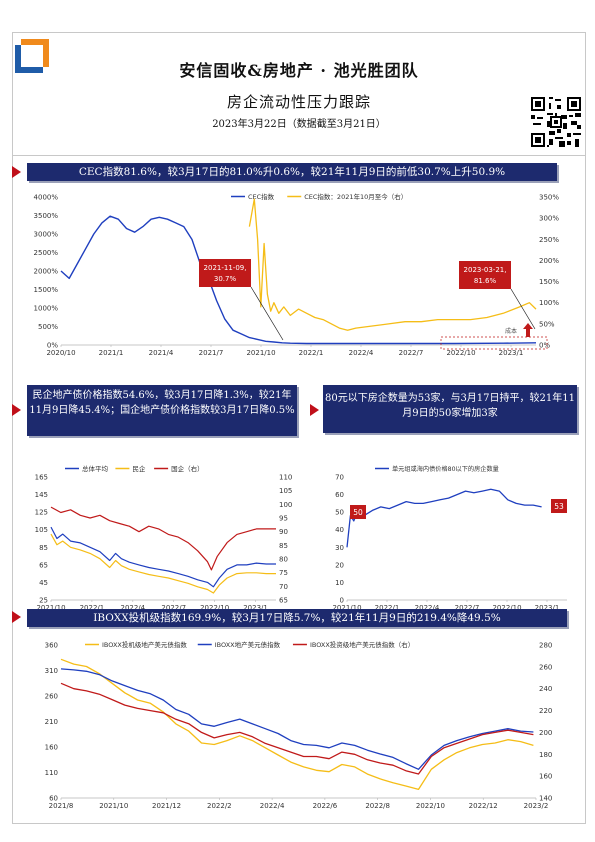 This screenshot has height=842, width=595. Describe the element at coordinates (46, 253) in the screenshot. I see `y-tick-label: 2500%` at that location.